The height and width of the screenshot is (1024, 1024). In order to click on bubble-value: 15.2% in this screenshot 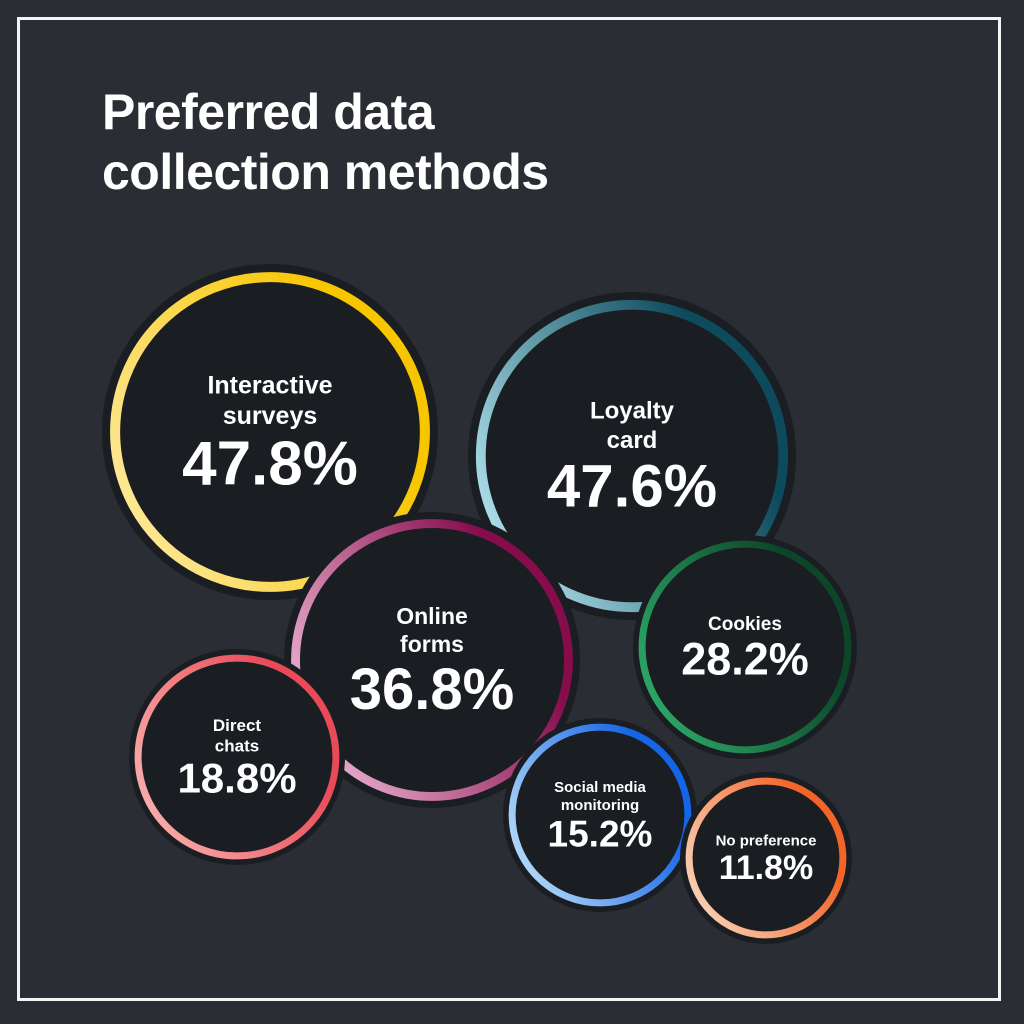, I will do `click(600, 833)`.